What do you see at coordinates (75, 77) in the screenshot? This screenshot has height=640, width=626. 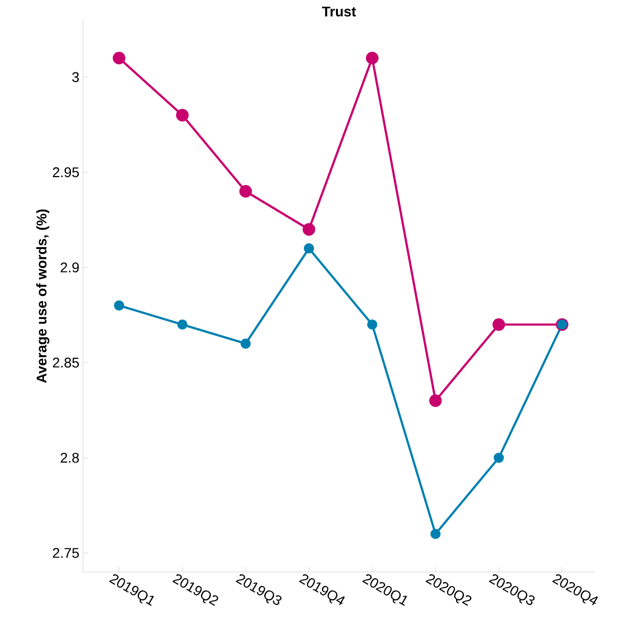 I see `y-tick-label: 3` at bounding box center [75, 77].